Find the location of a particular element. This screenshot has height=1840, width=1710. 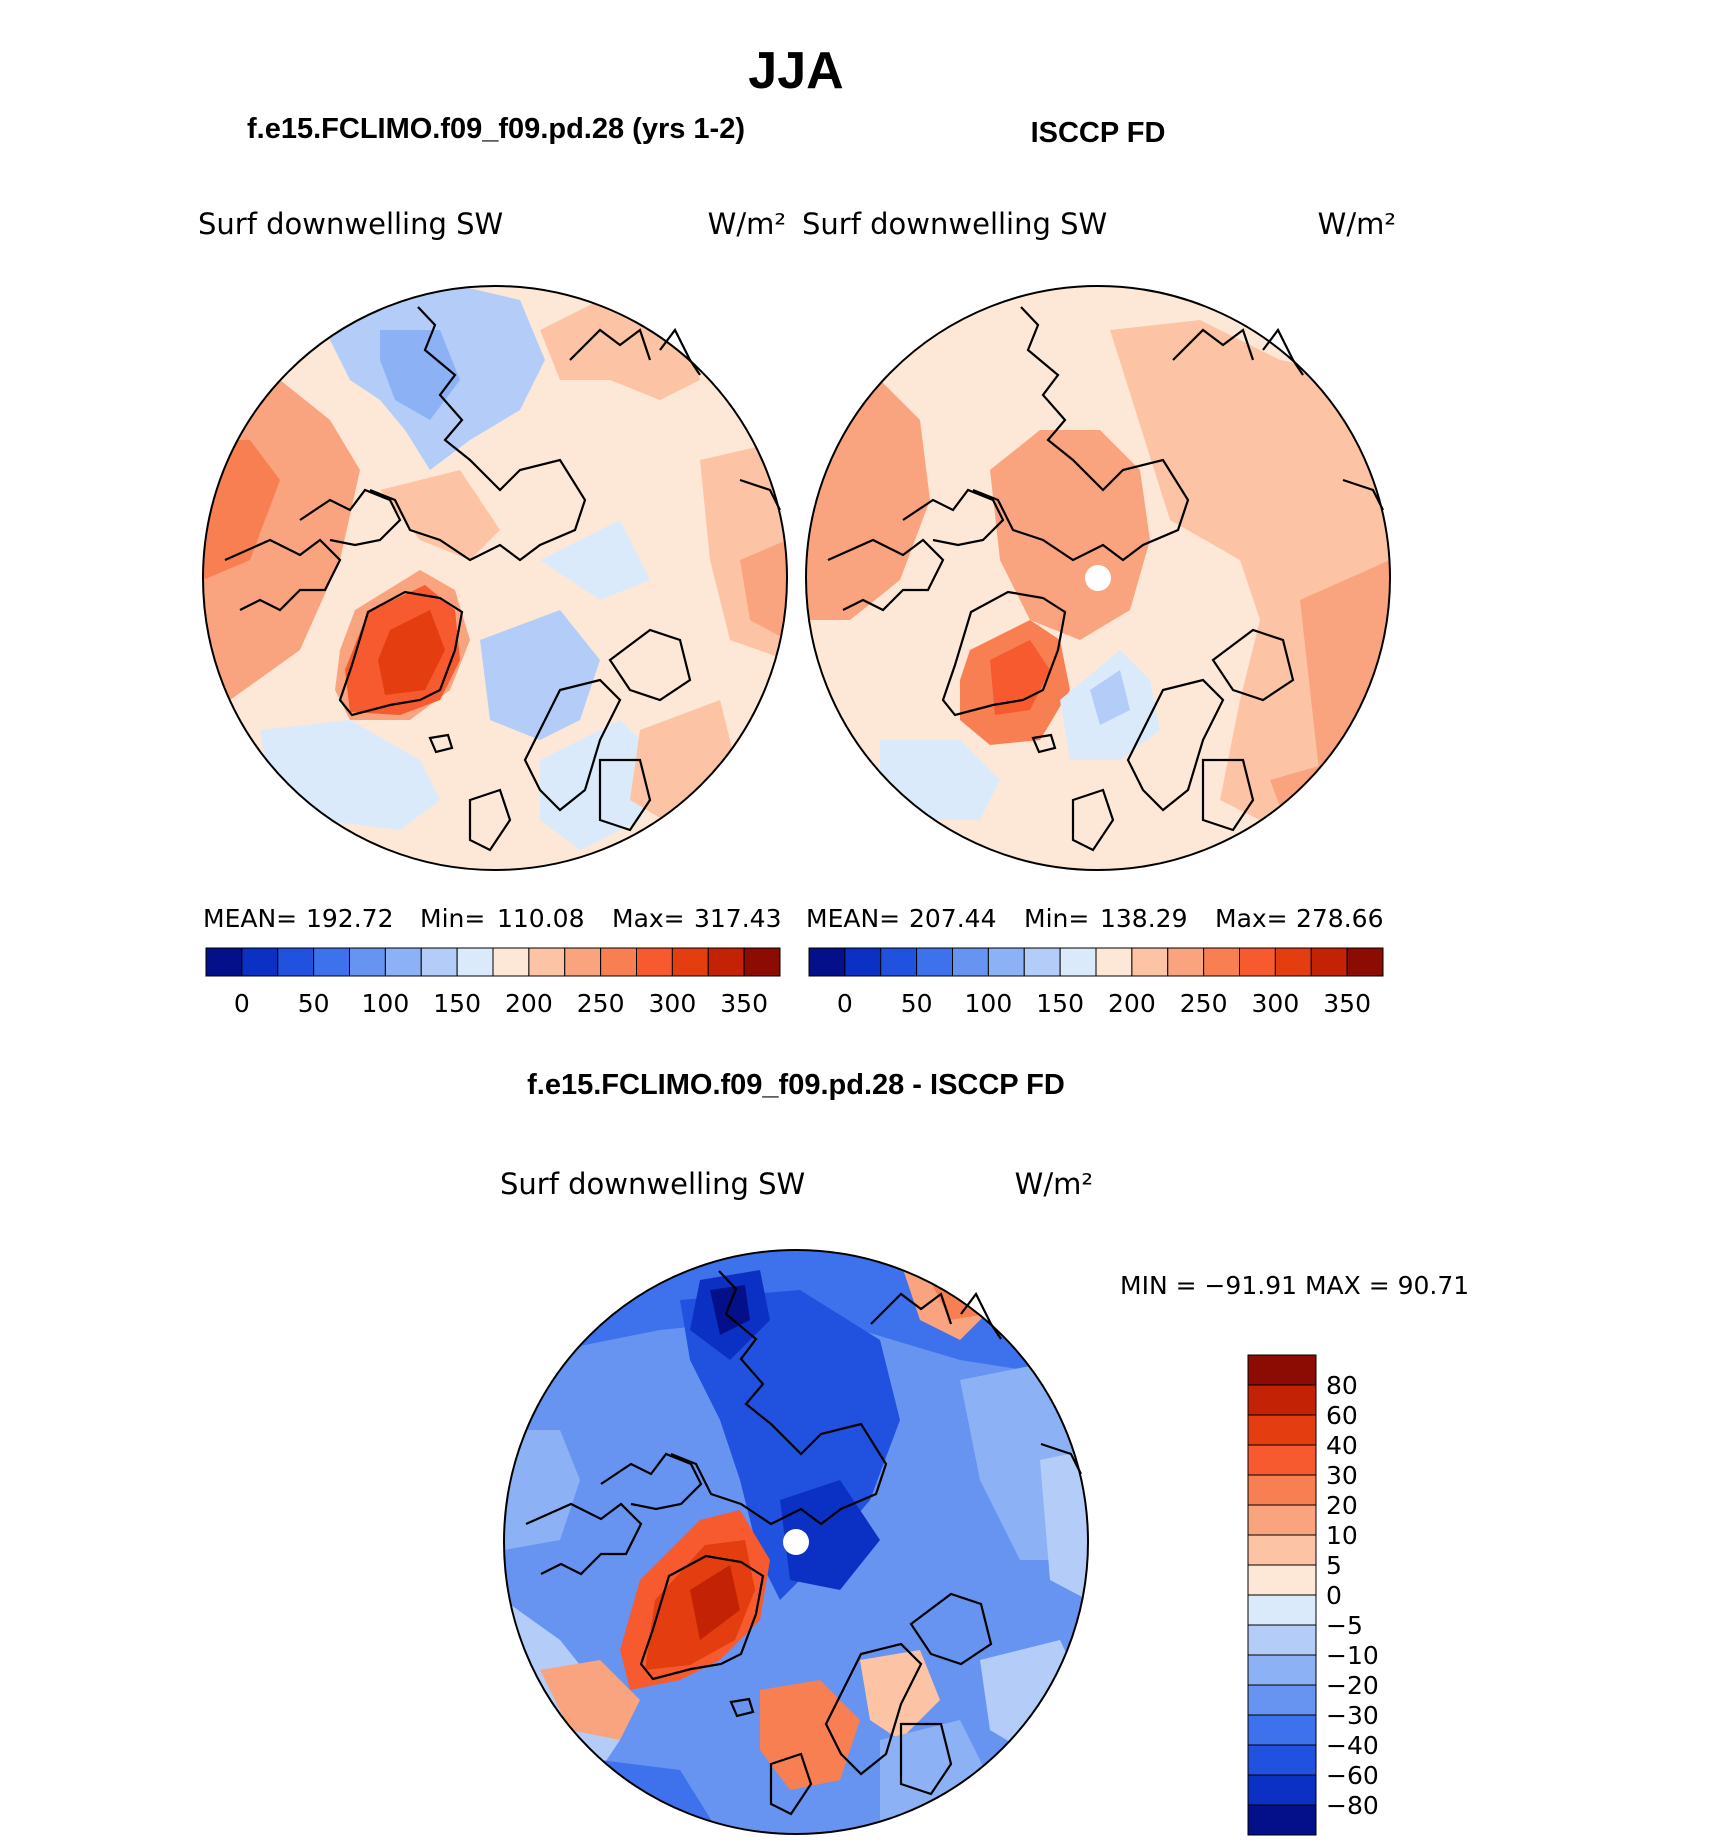

panel-c-colorbar-tick-label: 40 is located at coordinates (1342, 1445).